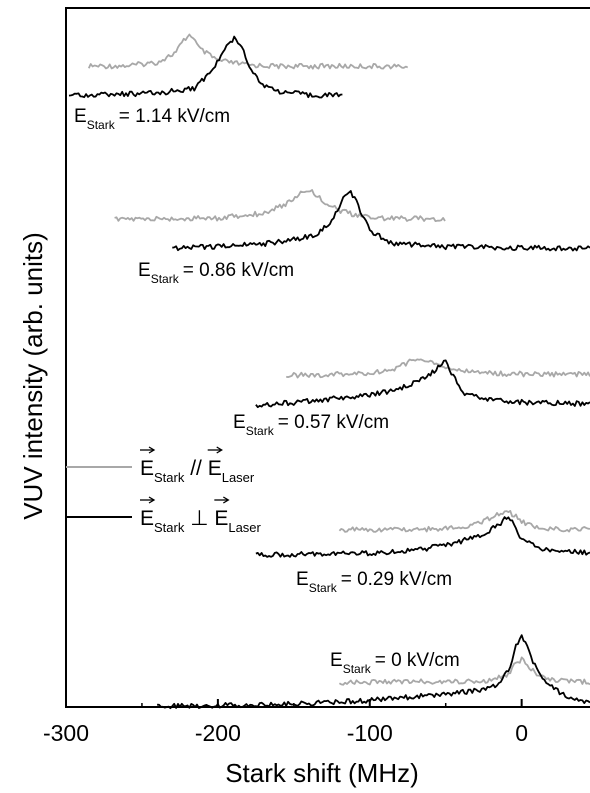 The height and width of the screenshot is (793, 590). What do you see at coordinates (164, 490) in the screenshot?
I see `legend: EStark // ELaser EStark ⊥ ELaser` at bounding box center [164, 490].